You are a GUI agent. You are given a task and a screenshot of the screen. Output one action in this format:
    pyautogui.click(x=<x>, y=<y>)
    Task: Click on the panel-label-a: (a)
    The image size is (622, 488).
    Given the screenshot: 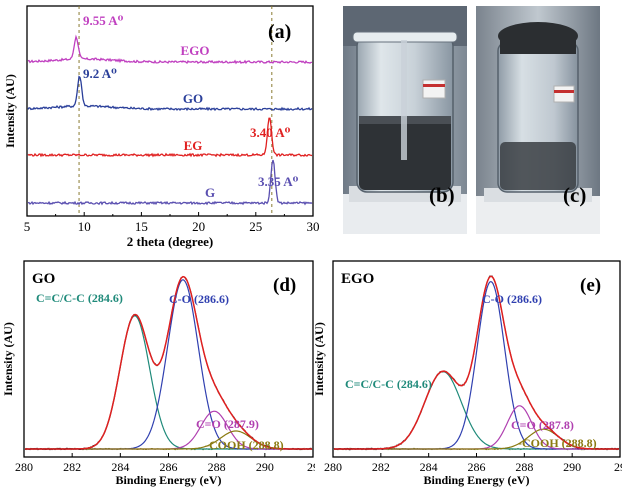 What is the action you would take?
    pyautogui.click(x=279, y=32)
    